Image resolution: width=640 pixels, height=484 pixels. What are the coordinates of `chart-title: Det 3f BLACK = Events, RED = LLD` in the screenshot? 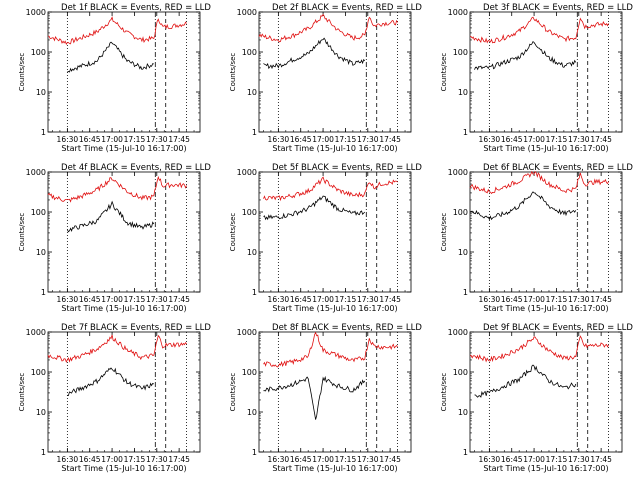 It's located at (558, 8).